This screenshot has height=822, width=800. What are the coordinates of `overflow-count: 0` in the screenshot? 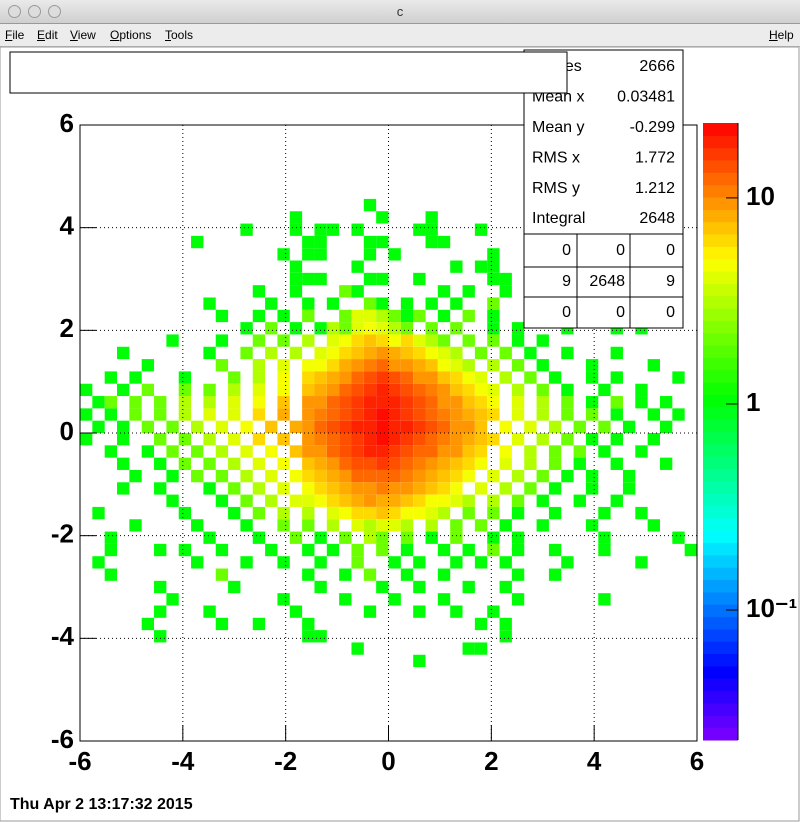 It's located at (566, 312).